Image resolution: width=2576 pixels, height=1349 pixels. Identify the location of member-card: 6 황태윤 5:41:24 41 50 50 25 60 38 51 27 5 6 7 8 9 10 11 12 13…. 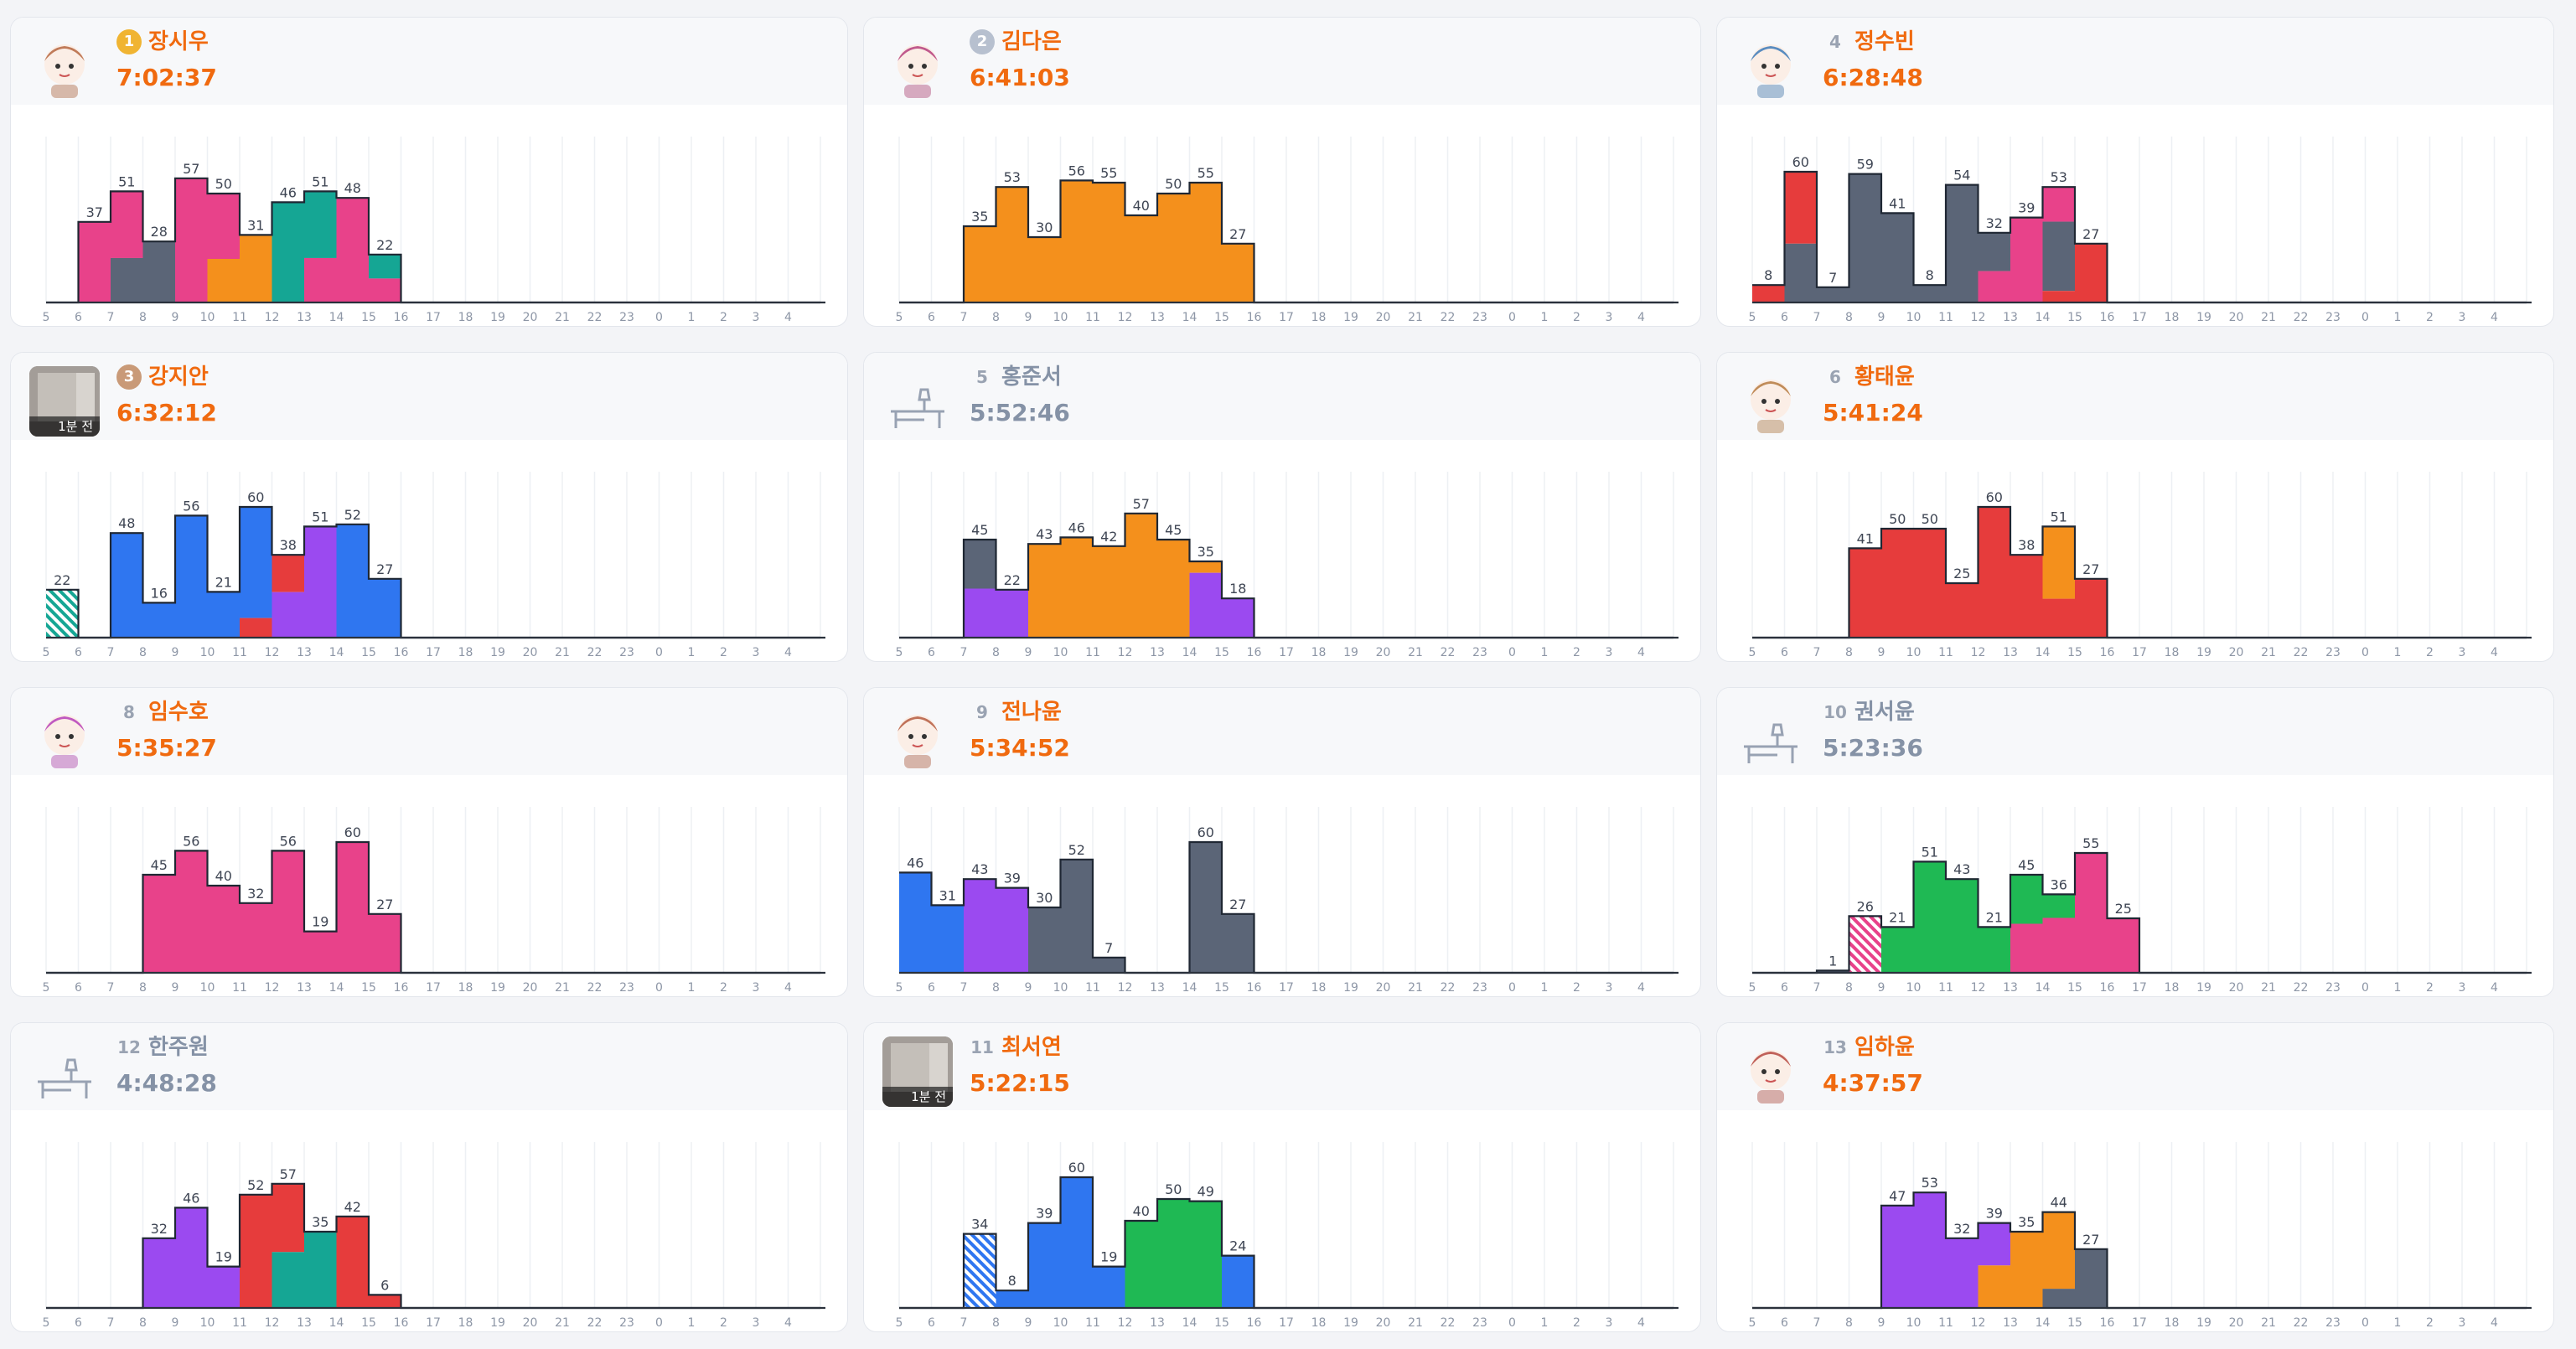
(2135, 507).